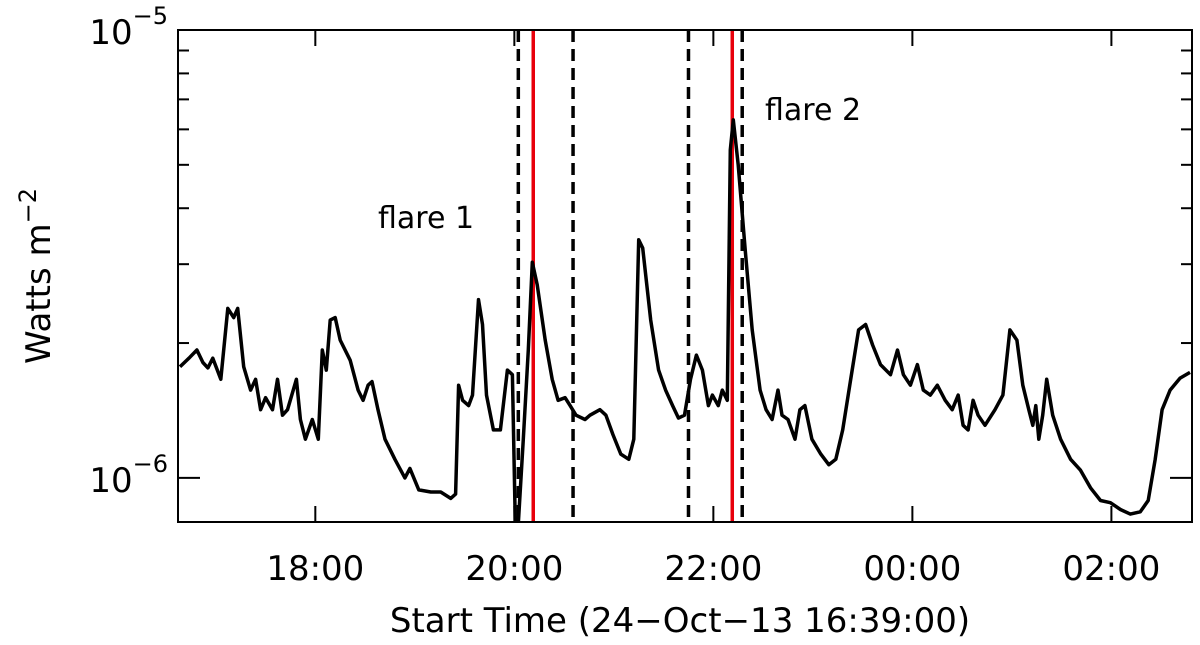 This screenshot has width=1200, height=645. Describe the element at coordinates (514, 569) in the screenshot. I see `x-tick-label: 20:00` at that location.